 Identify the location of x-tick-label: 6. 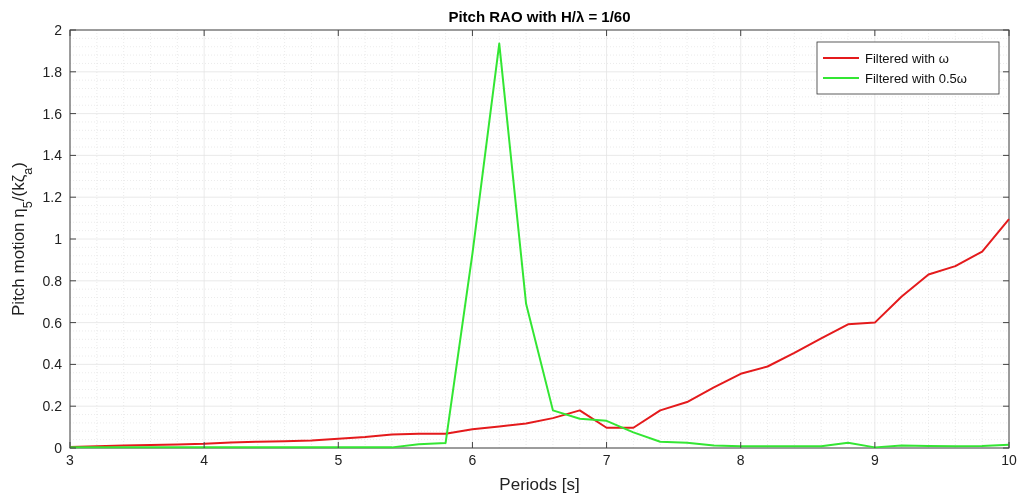
(472, 460).